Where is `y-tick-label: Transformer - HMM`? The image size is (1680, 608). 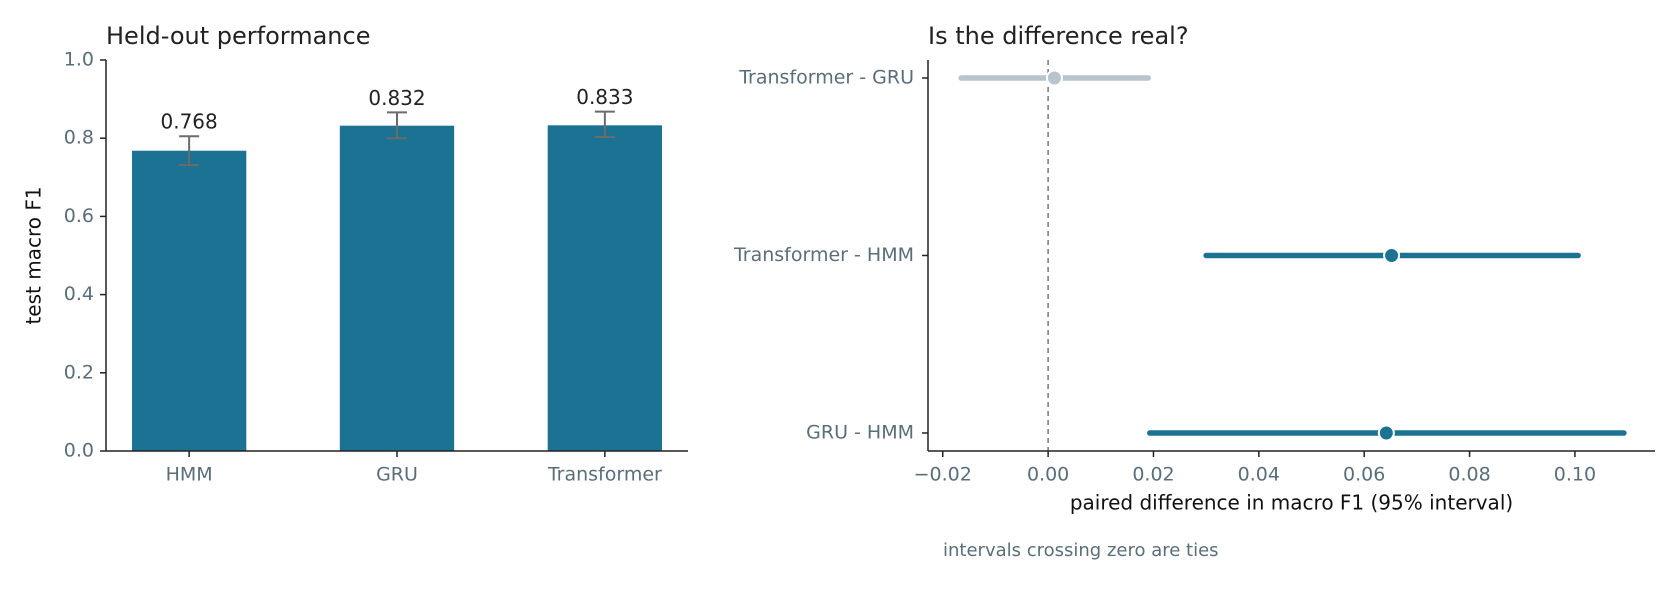 y-tick-label: Transformer - HMM is located at coordinates (823, 255).